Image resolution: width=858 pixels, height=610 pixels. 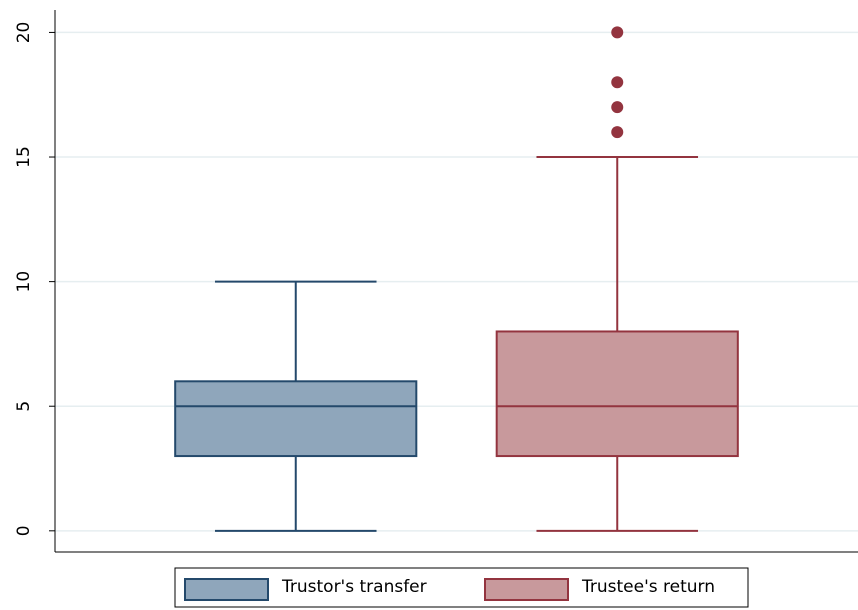 What do you see at coordinates (24, 282) in the screenshot?
I see `y-tick-label: 10` at bounding box center [24, 282].